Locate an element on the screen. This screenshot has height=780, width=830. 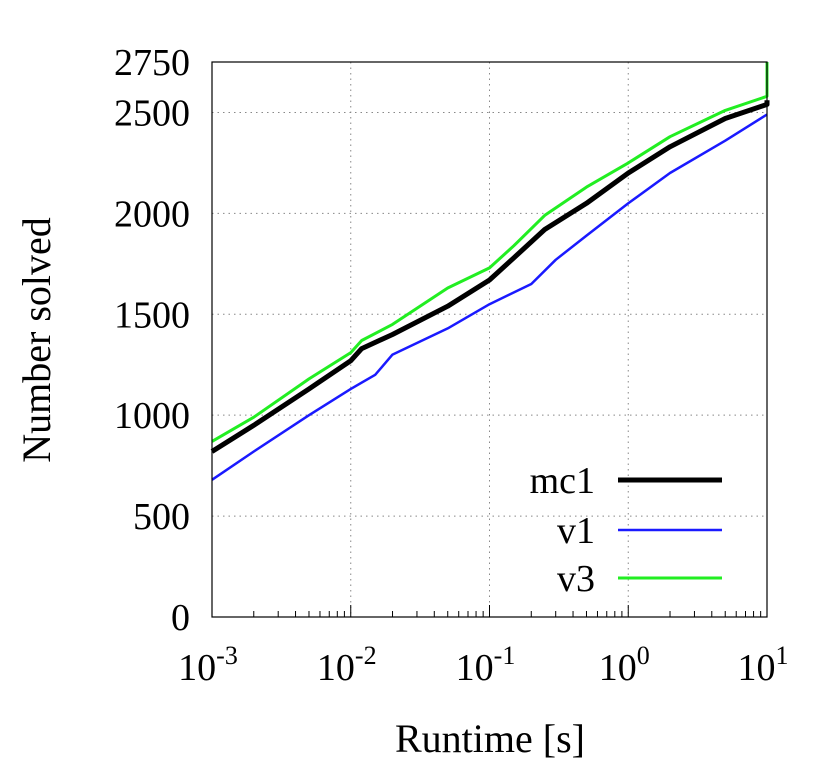
x-tick-label: 10⁰ is located at coordinates (624, 665).